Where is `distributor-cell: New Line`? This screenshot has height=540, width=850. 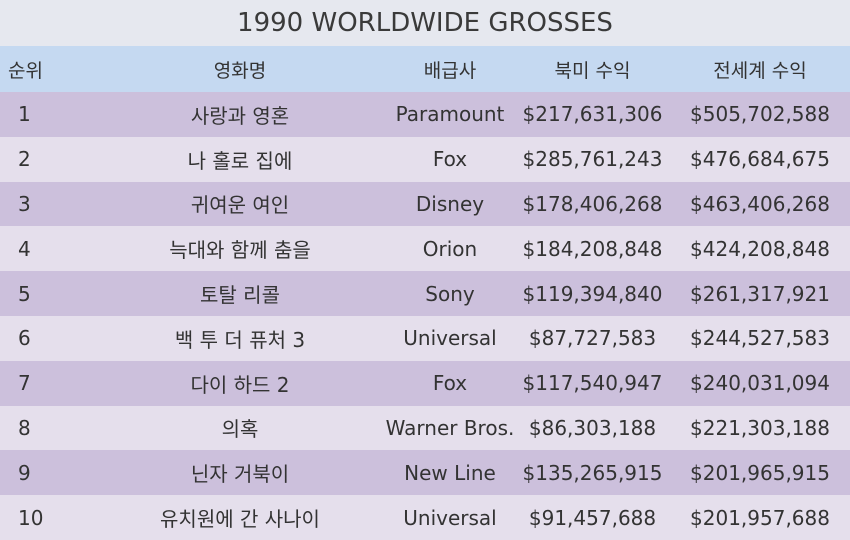
distributor-cell: New Line is located at coordinates (450, 472).